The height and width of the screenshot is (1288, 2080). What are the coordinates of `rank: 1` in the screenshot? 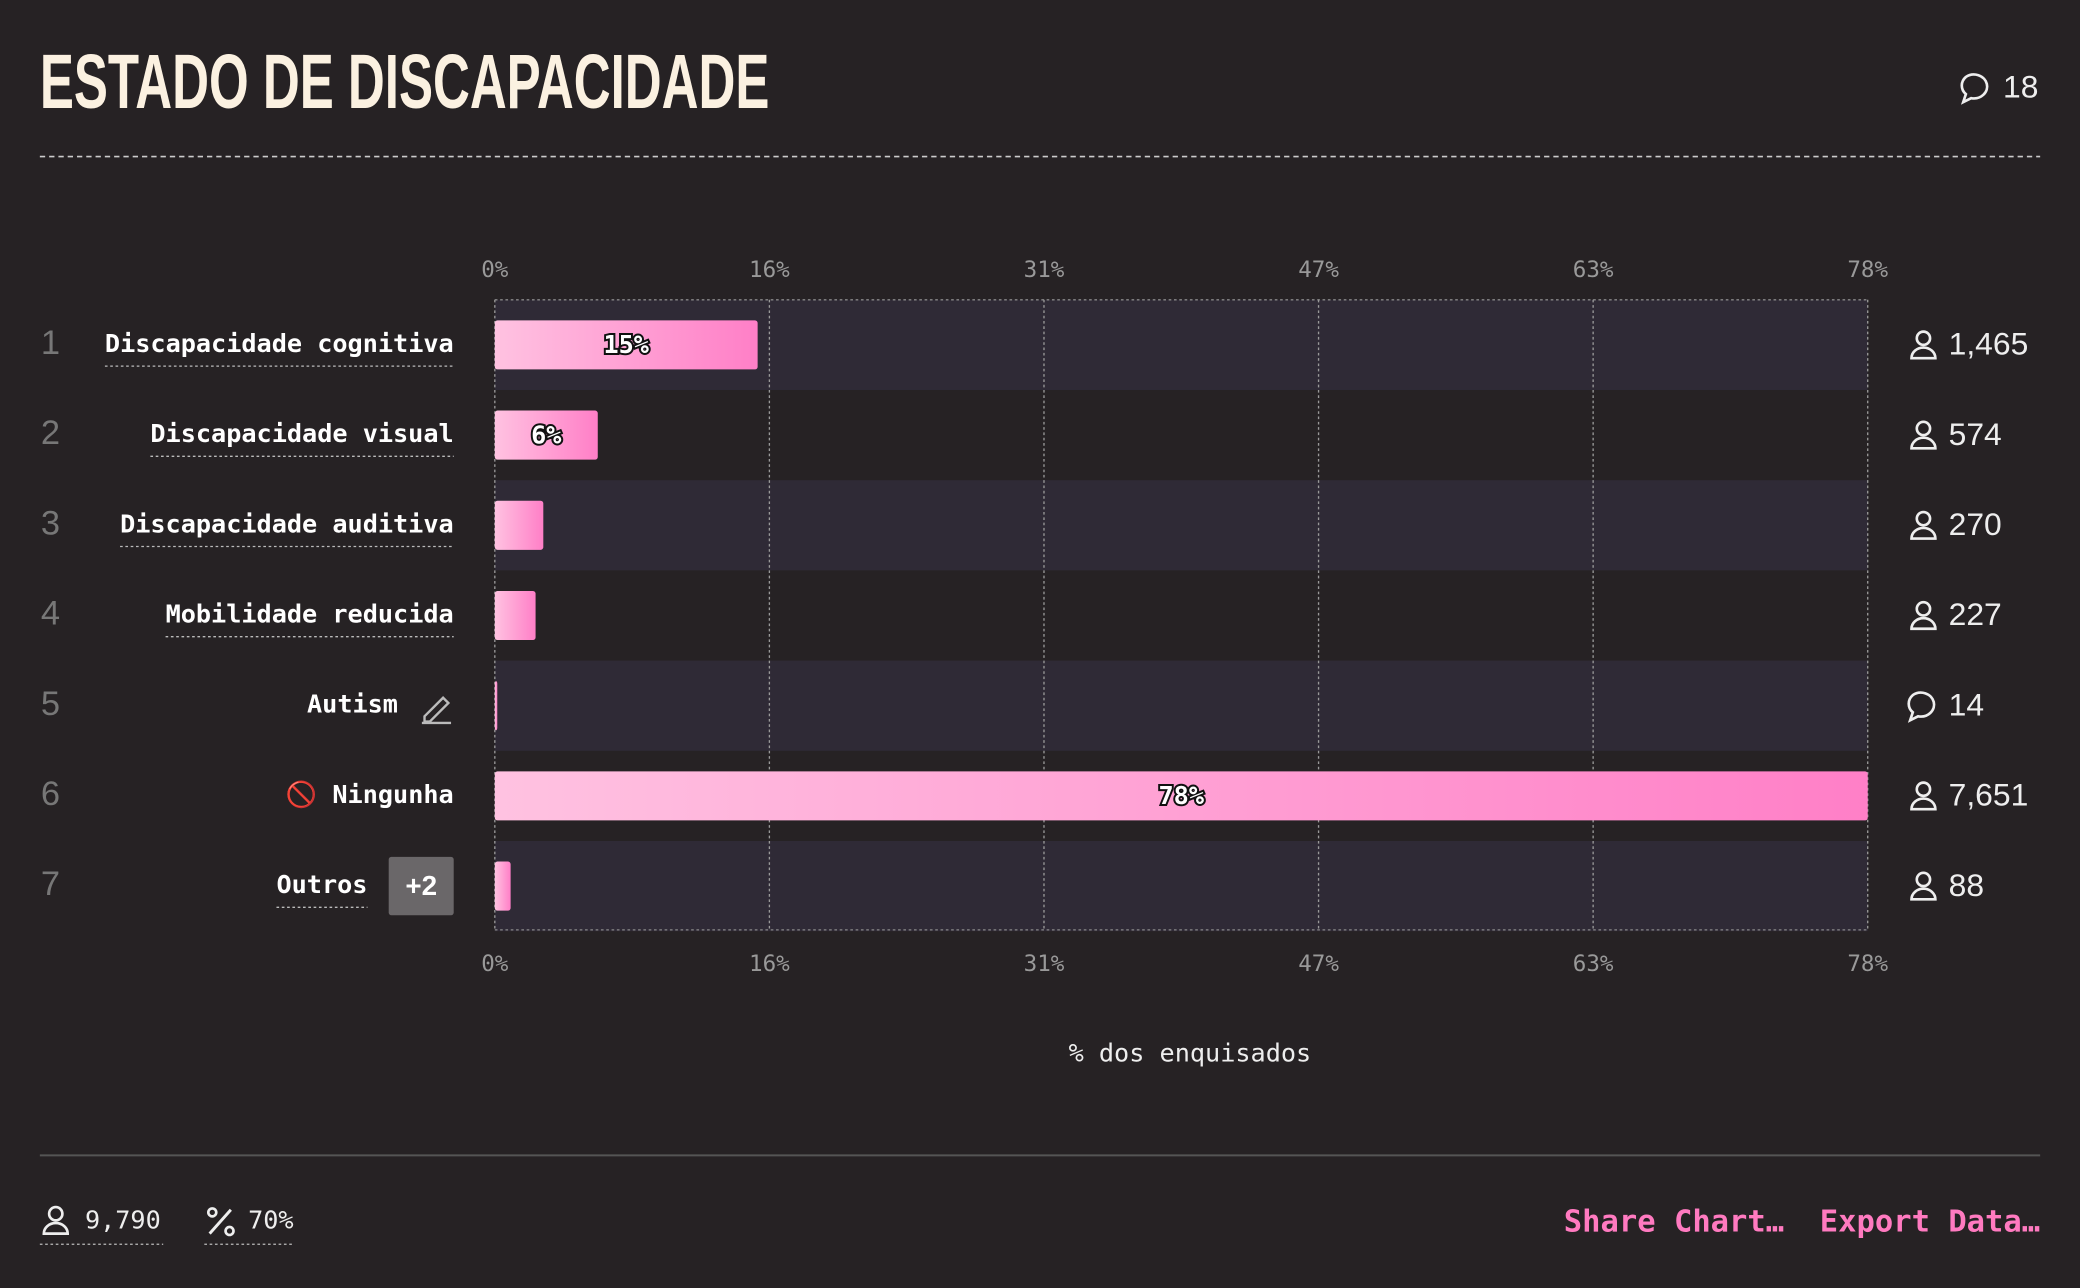 It's located at (50, 343).